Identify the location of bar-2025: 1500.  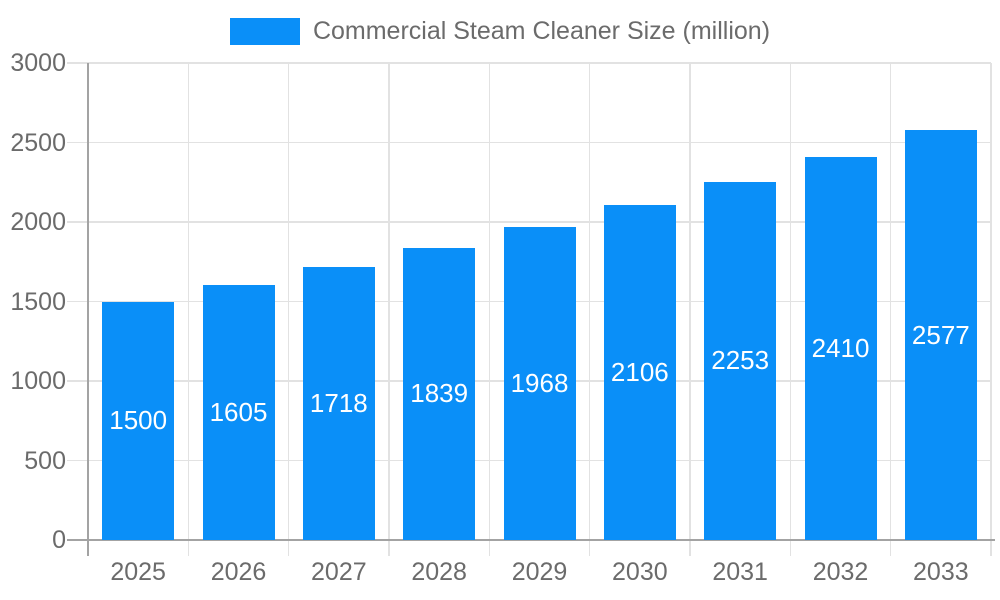
(138, 420).